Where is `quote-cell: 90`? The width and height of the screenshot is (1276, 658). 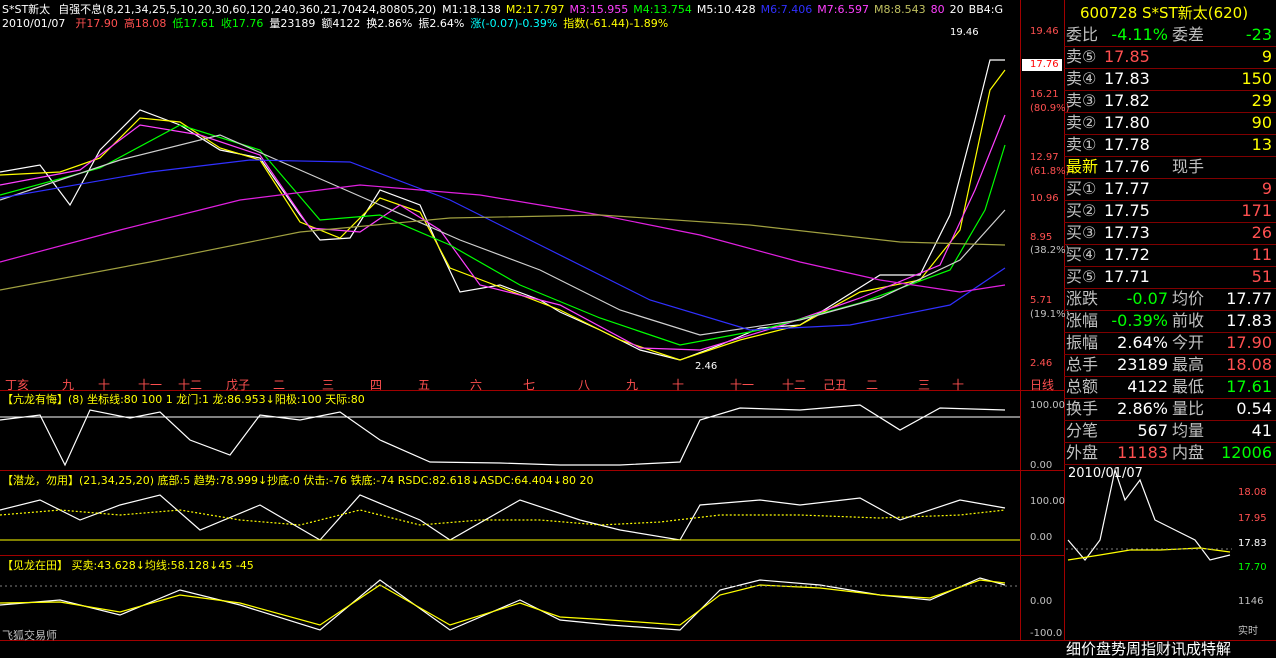 quote-cell: 90 is located at coordinates (1261, 122).